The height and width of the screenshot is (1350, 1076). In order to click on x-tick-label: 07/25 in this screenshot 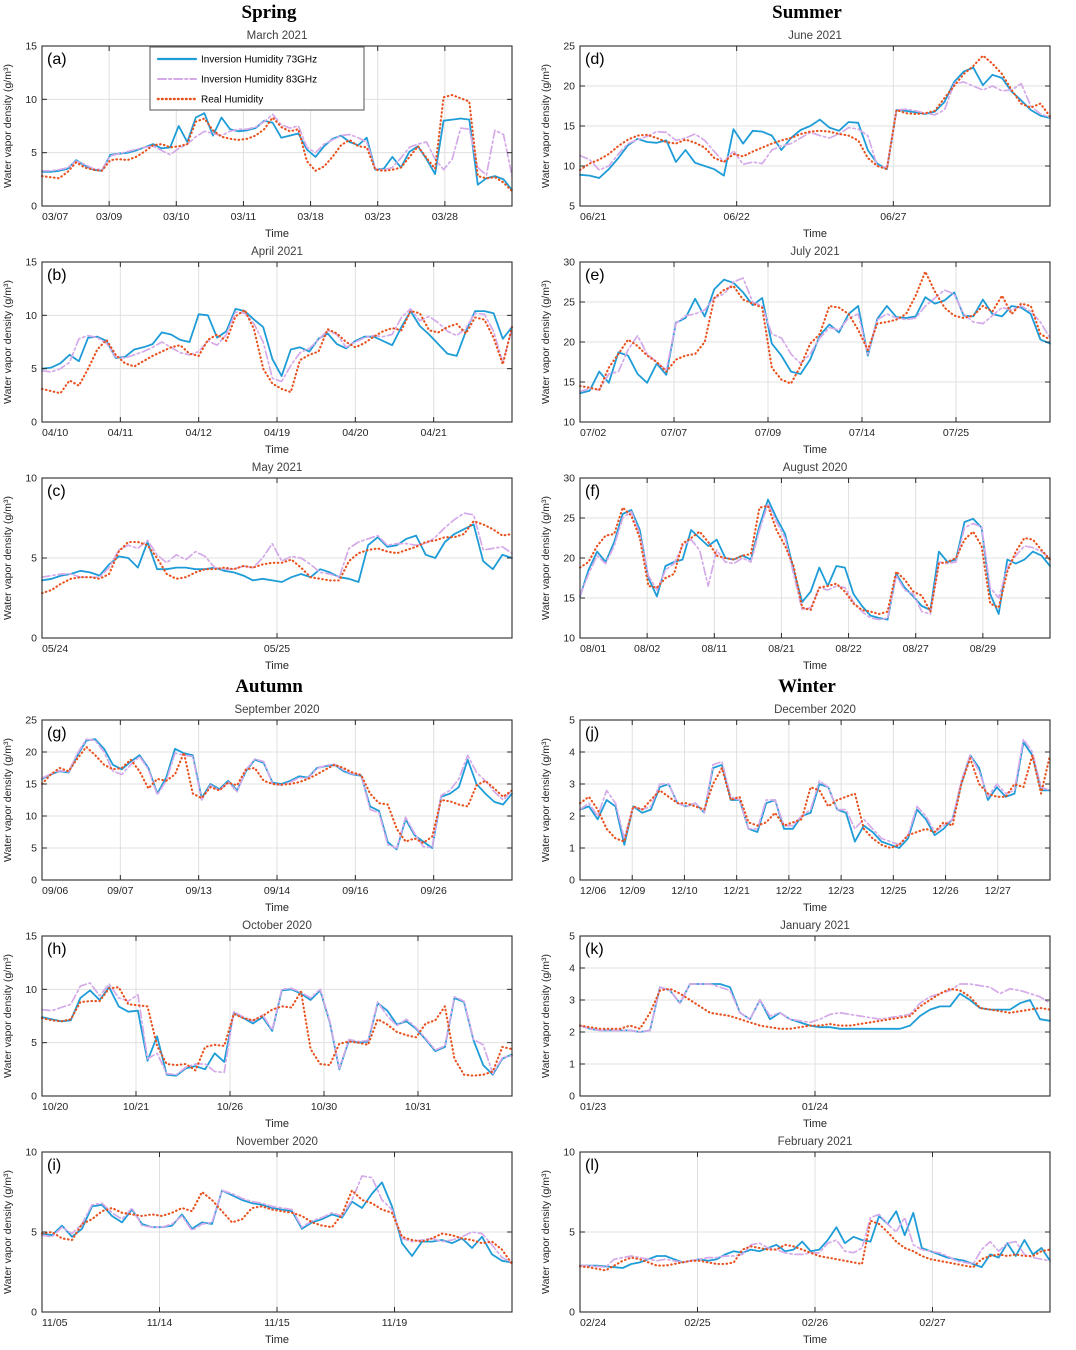, I will do `click(956, 433)`.